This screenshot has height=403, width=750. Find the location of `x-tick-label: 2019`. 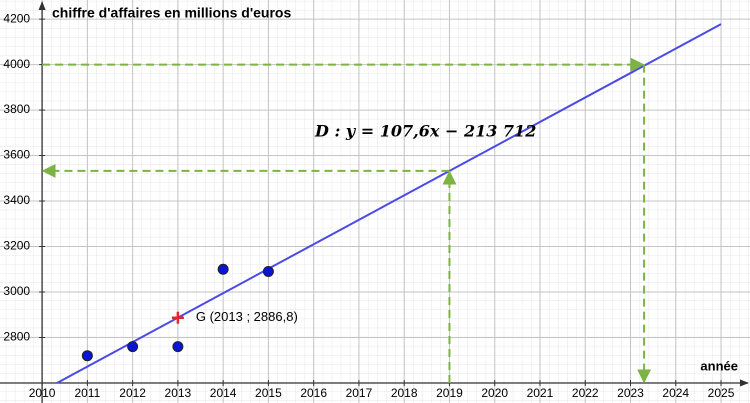

x-tick-label: 2019 is located at coordinates (449, 393).